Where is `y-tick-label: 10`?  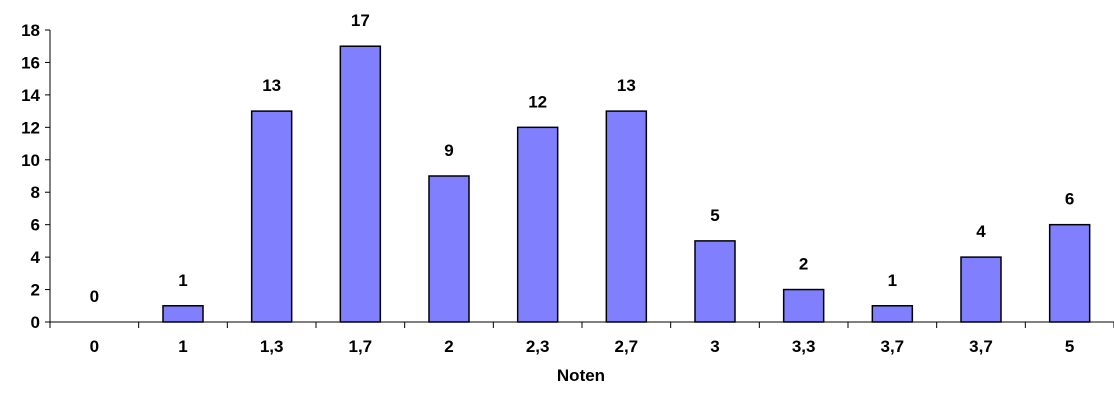 y-tick-label: 10 is located at coordinates (30, 160).